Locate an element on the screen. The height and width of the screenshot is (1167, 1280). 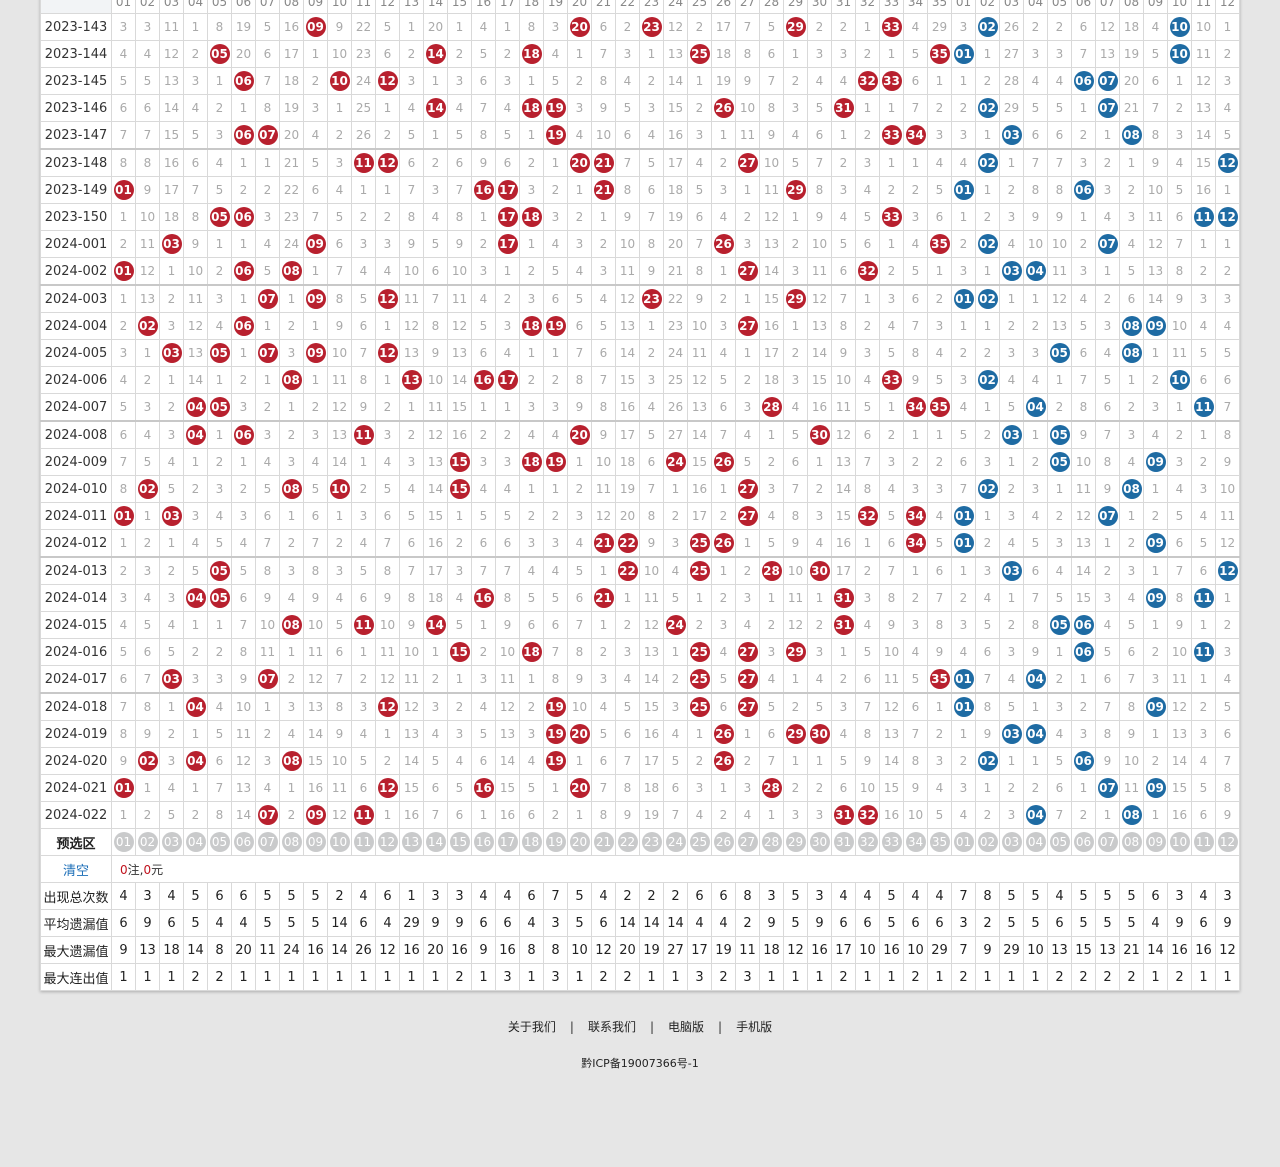
select-red-ball: 06 is located at coordinates (243, 842).